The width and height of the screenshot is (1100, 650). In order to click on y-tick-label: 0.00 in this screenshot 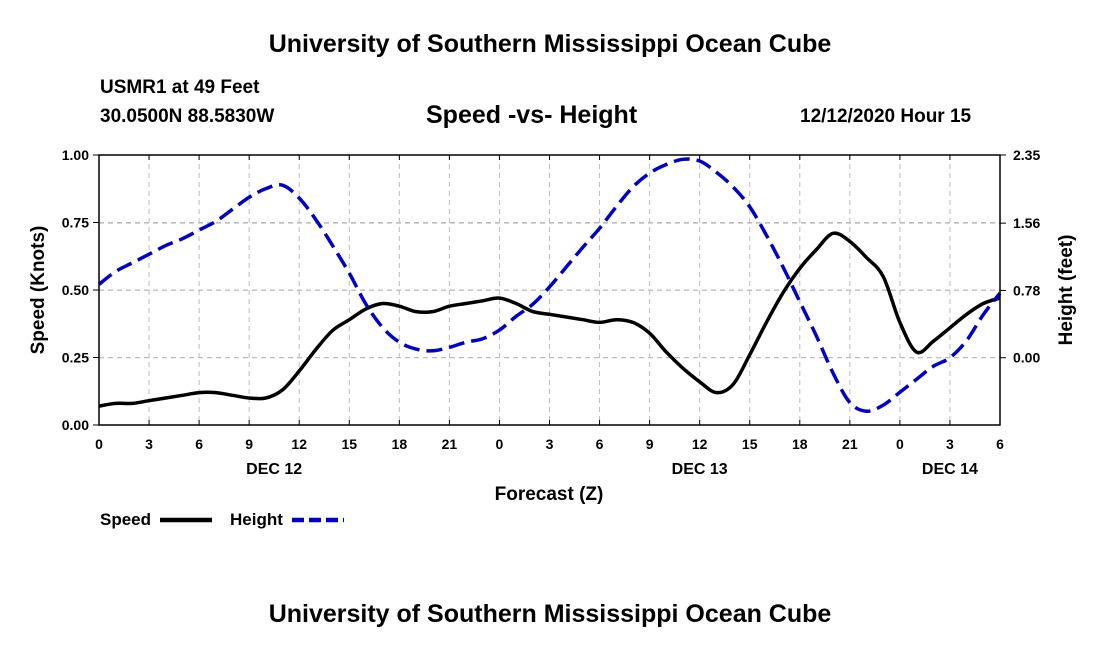, I will do `click(75, 425)`.